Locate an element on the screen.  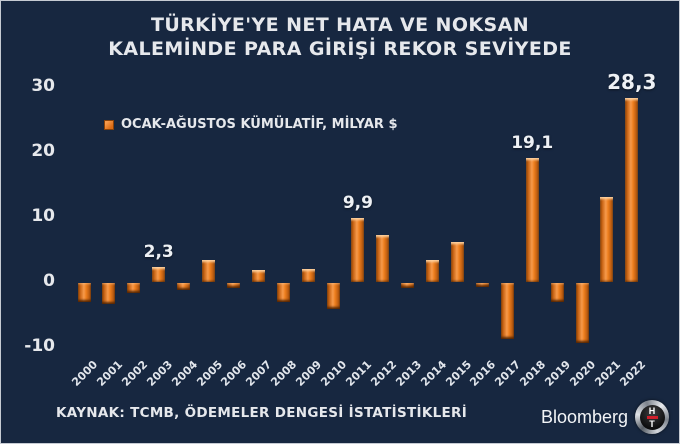
value-label-2003: 2,3 is located at coordinates (158, 252).